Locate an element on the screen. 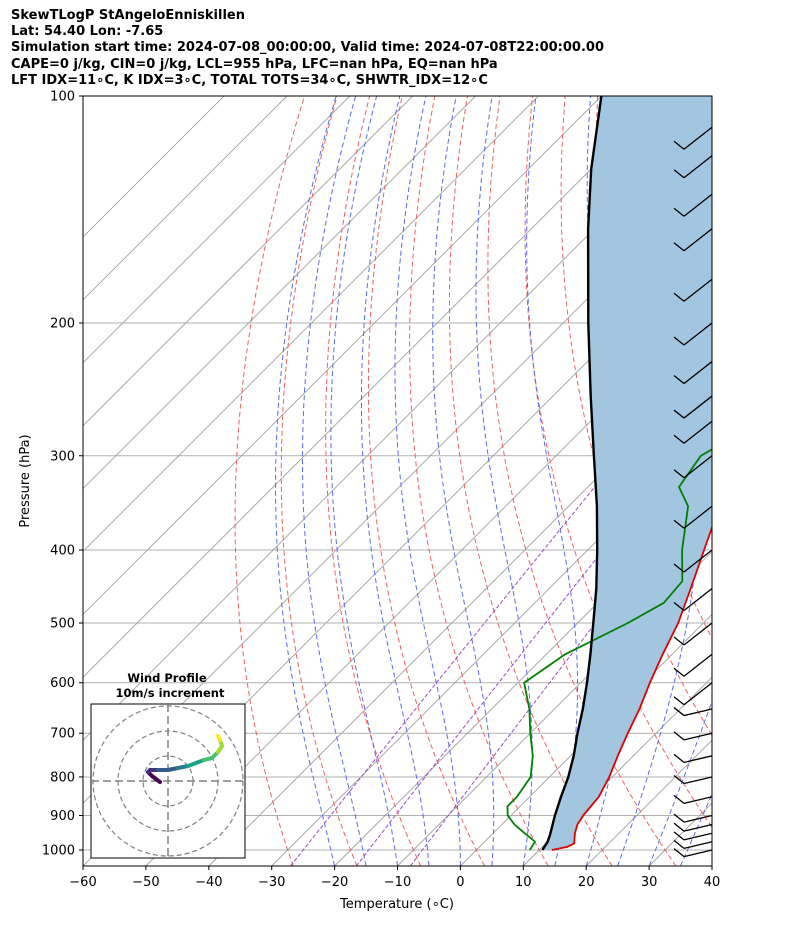  x-tick-label: −10 is located at coordinates (397, 882).